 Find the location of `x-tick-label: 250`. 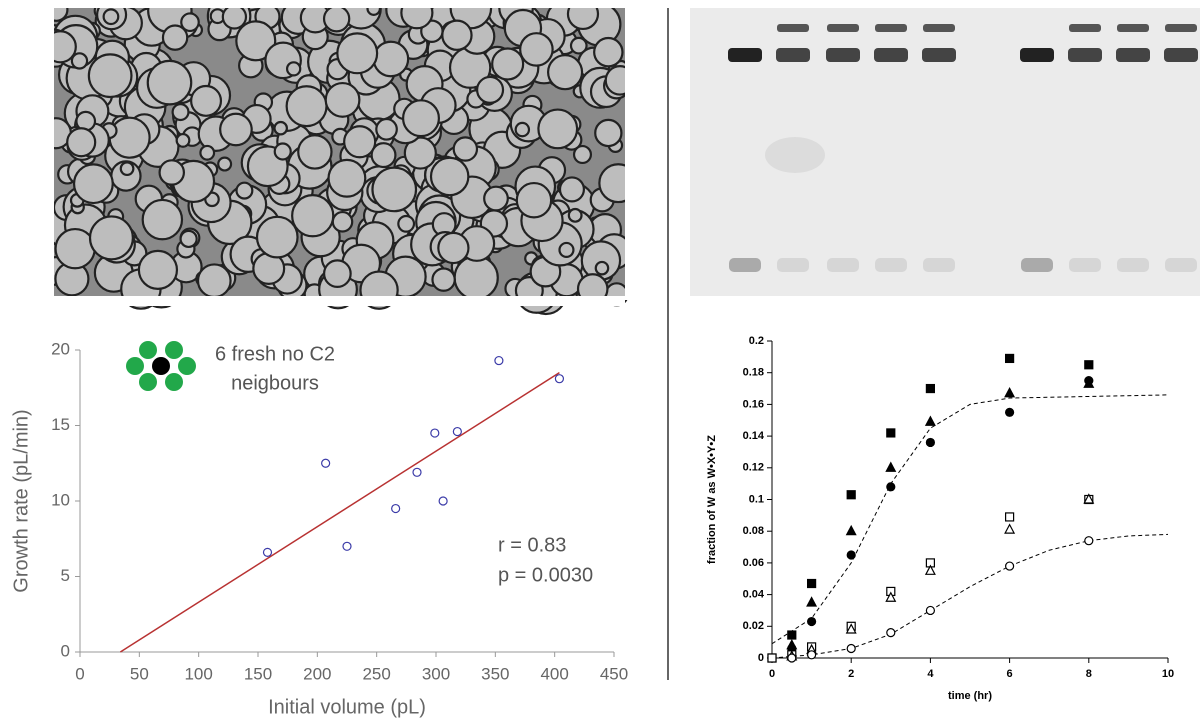

x-tick-label: 250 is located at coordinates (376, 673).